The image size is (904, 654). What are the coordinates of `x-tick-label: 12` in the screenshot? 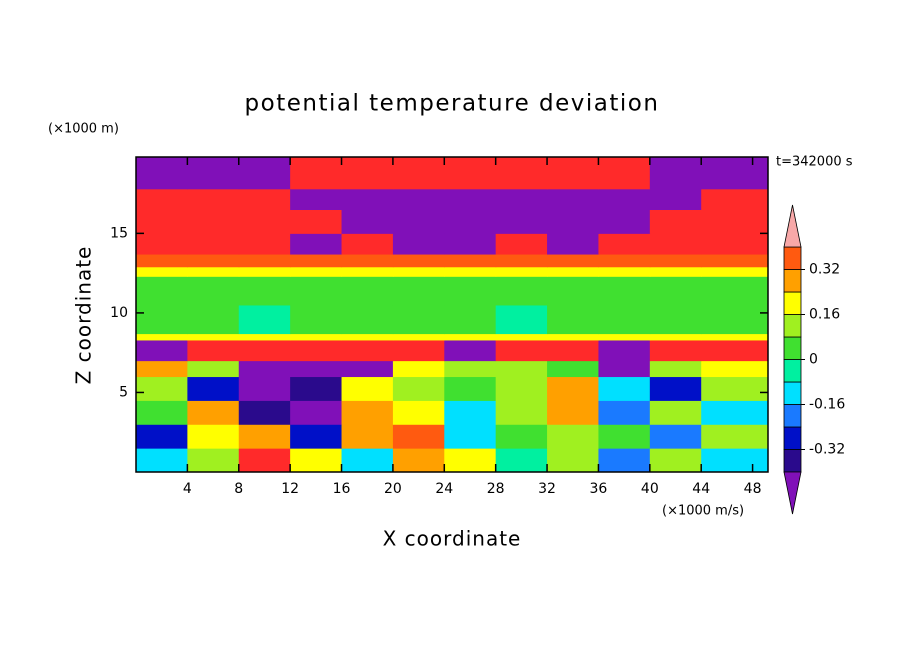 It's located at (290, 489).